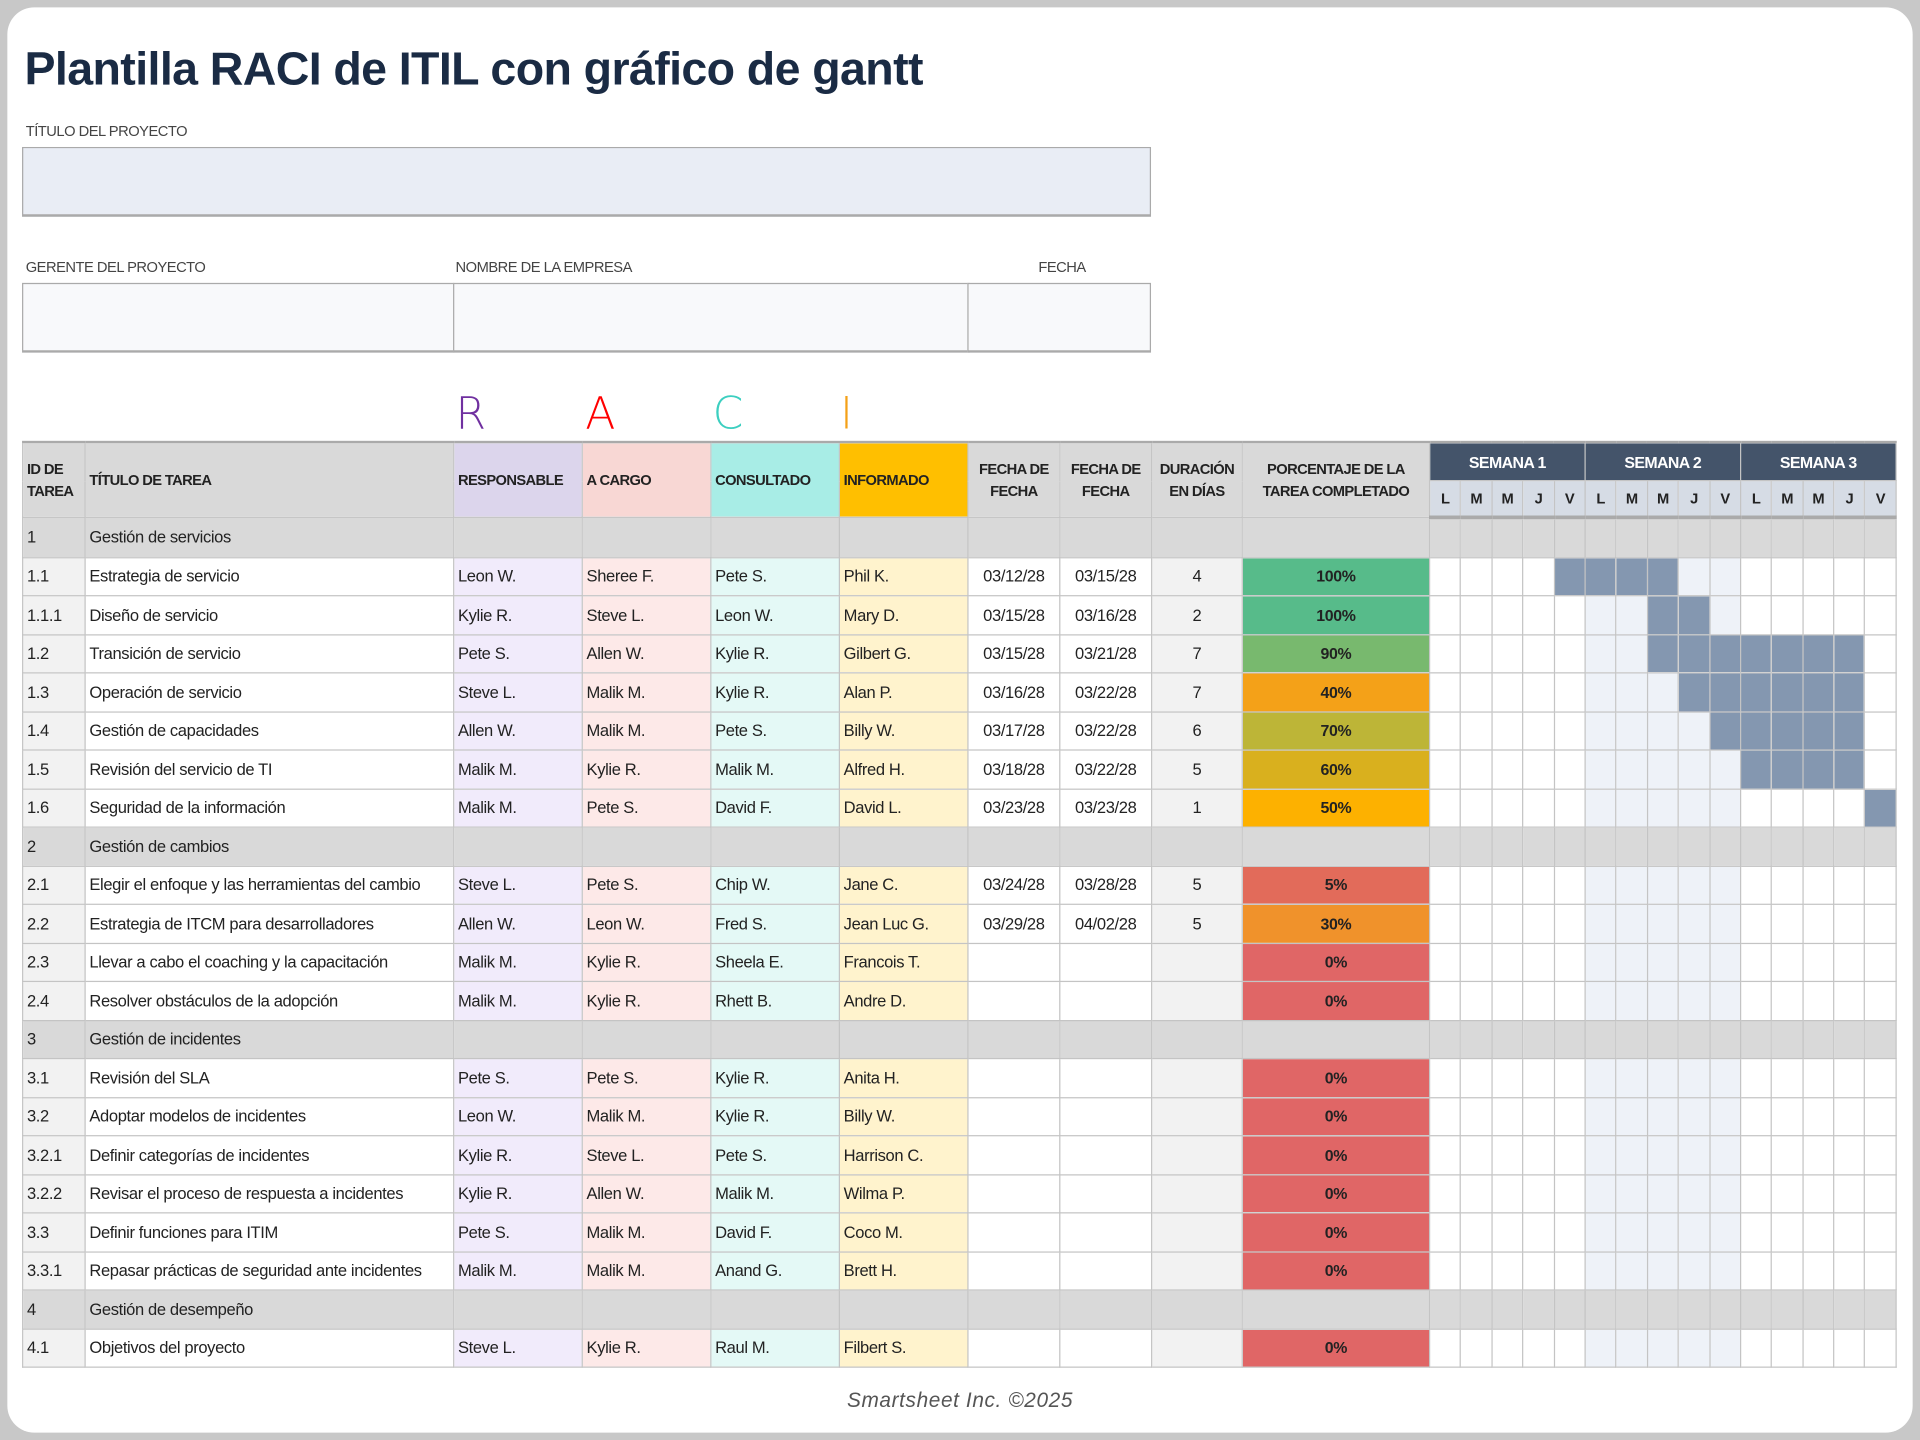 Image resolution: width=1920 pixels, height=1440 pixels. I want to click on task-title: Gestión de desempeño, so click(269, 1309).